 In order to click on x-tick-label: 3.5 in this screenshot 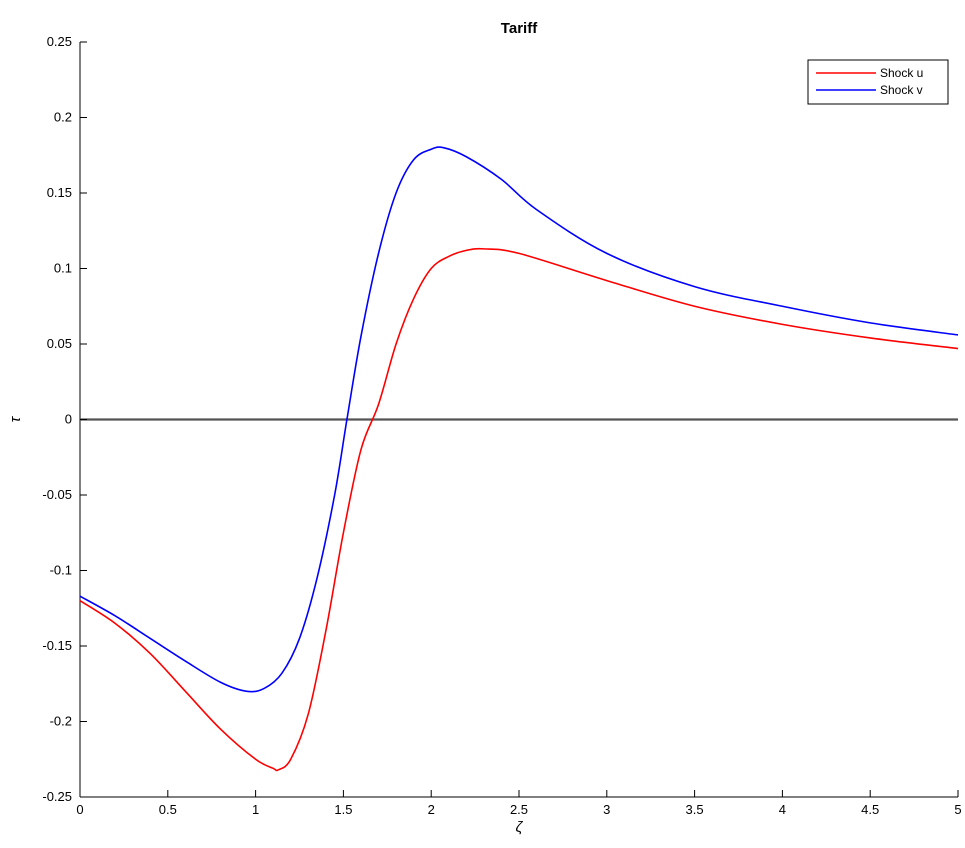, I will do `click(695, 809)`.